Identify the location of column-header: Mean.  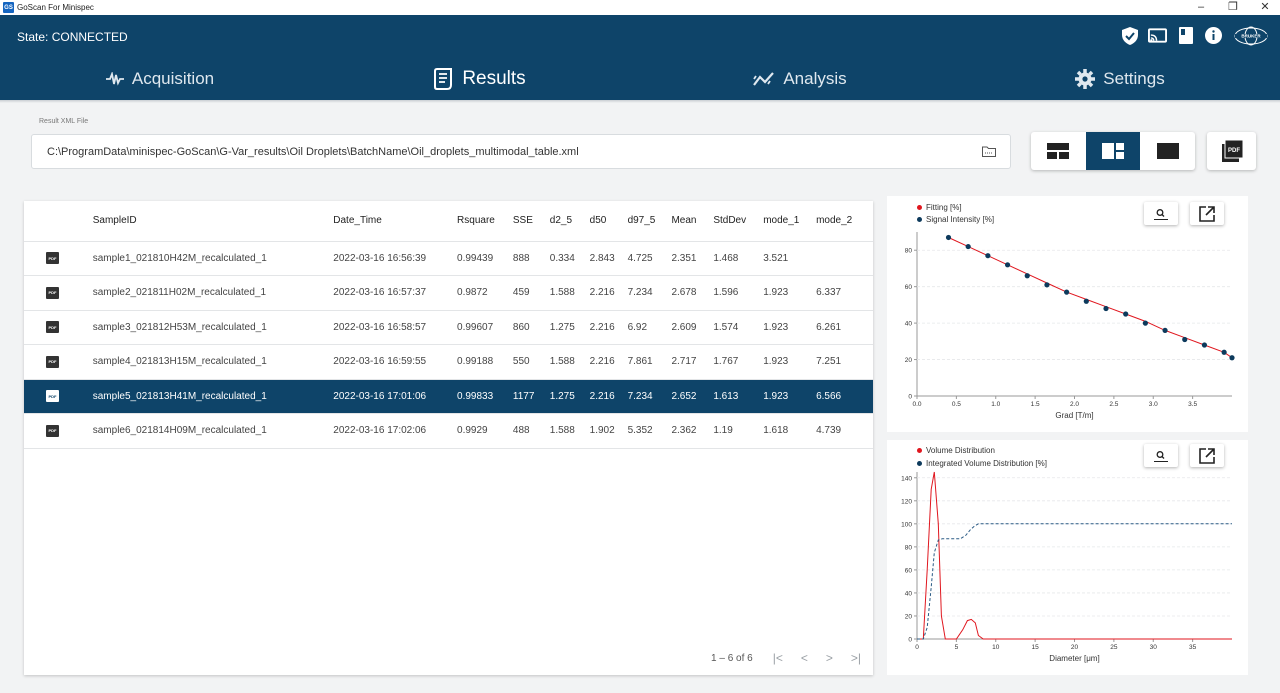
(692, 221).